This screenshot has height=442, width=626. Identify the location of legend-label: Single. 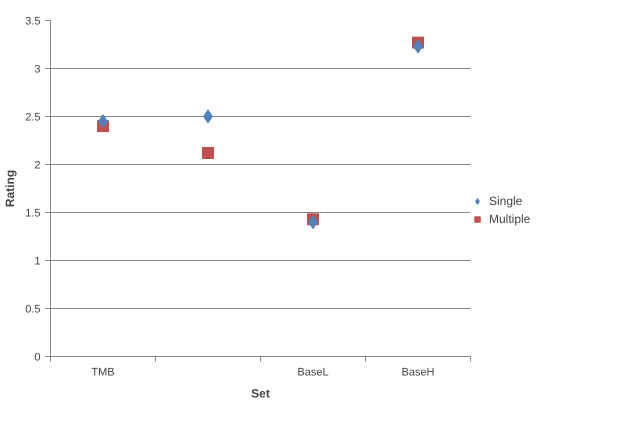
(505, 201).